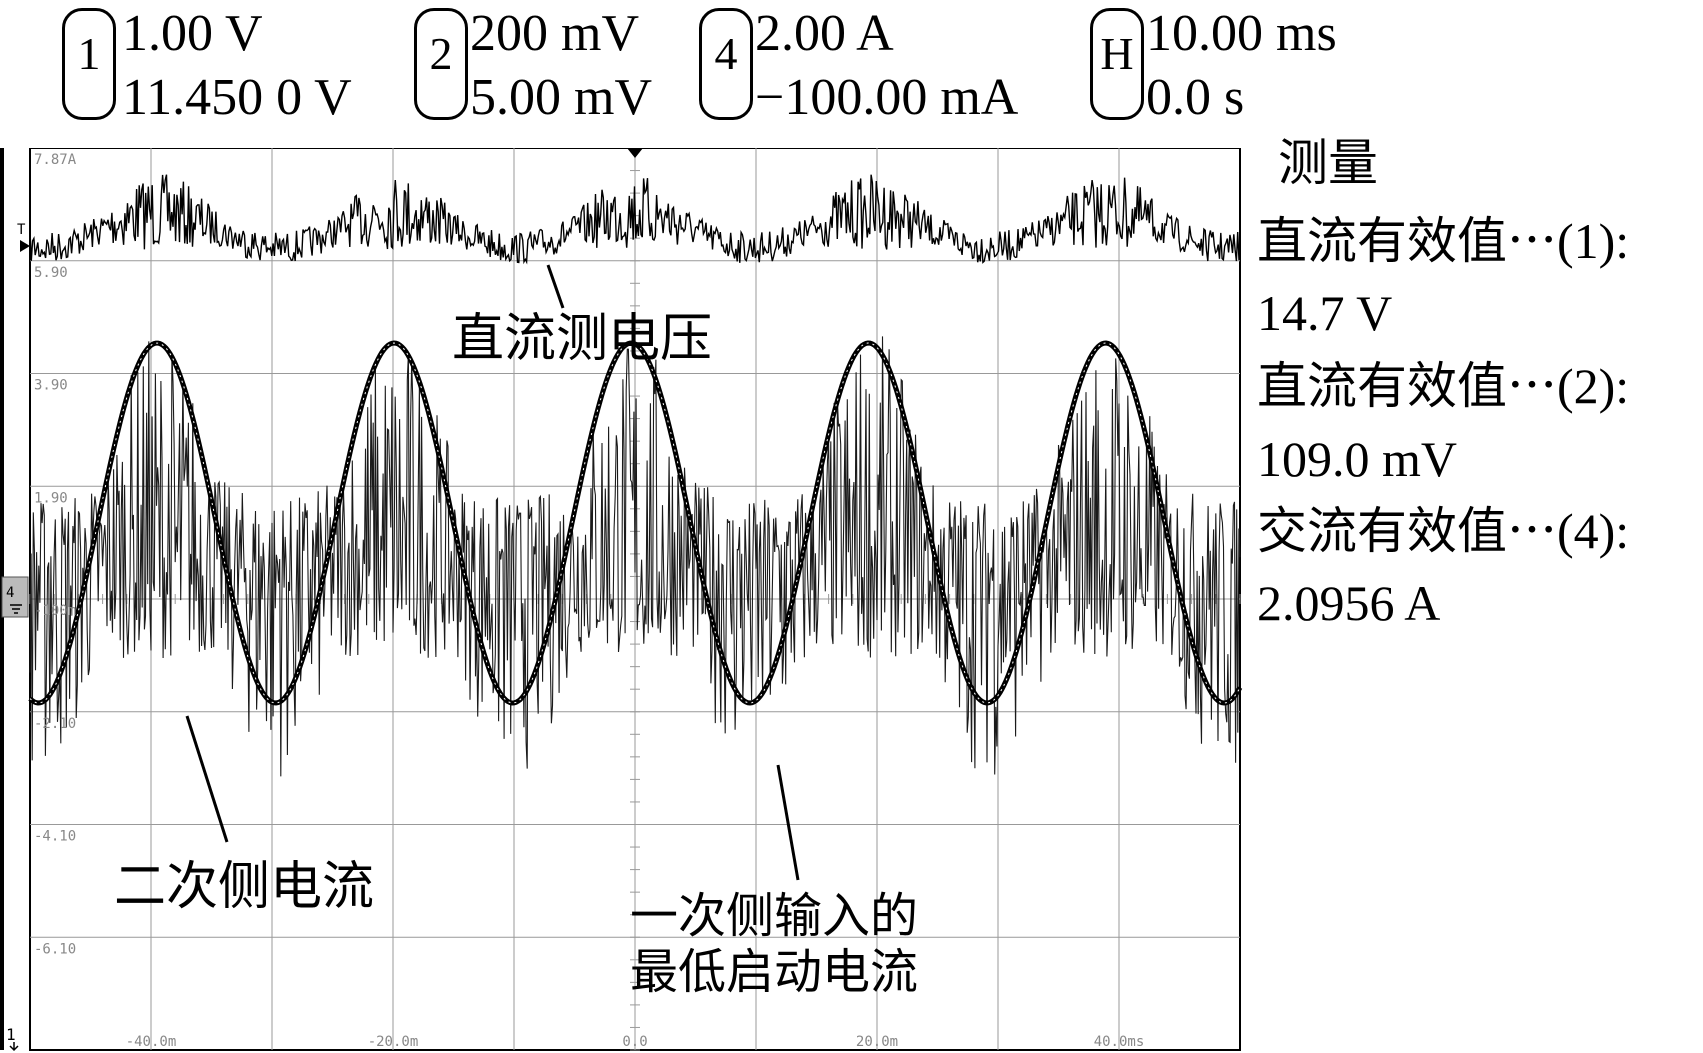 The image size is (1703, 1053). I want to click on channel-4-marker-label: 4, so click(10, 593).